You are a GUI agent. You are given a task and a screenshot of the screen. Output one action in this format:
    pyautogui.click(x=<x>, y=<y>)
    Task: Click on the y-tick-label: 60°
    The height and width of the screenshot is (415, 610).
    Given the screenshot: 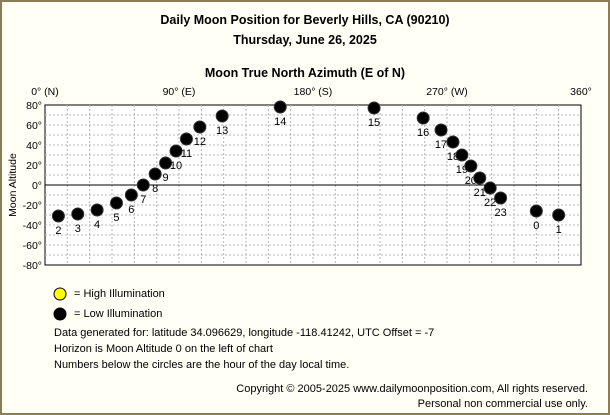 What is the action you would take?
    pyautogui.click(x=34, y=126)
    